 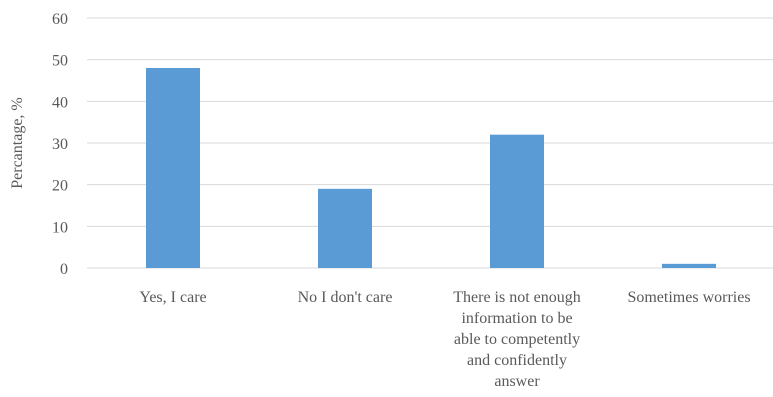 I want to click on y-axis-title: Percantage, %, so click(x=17, y=143).